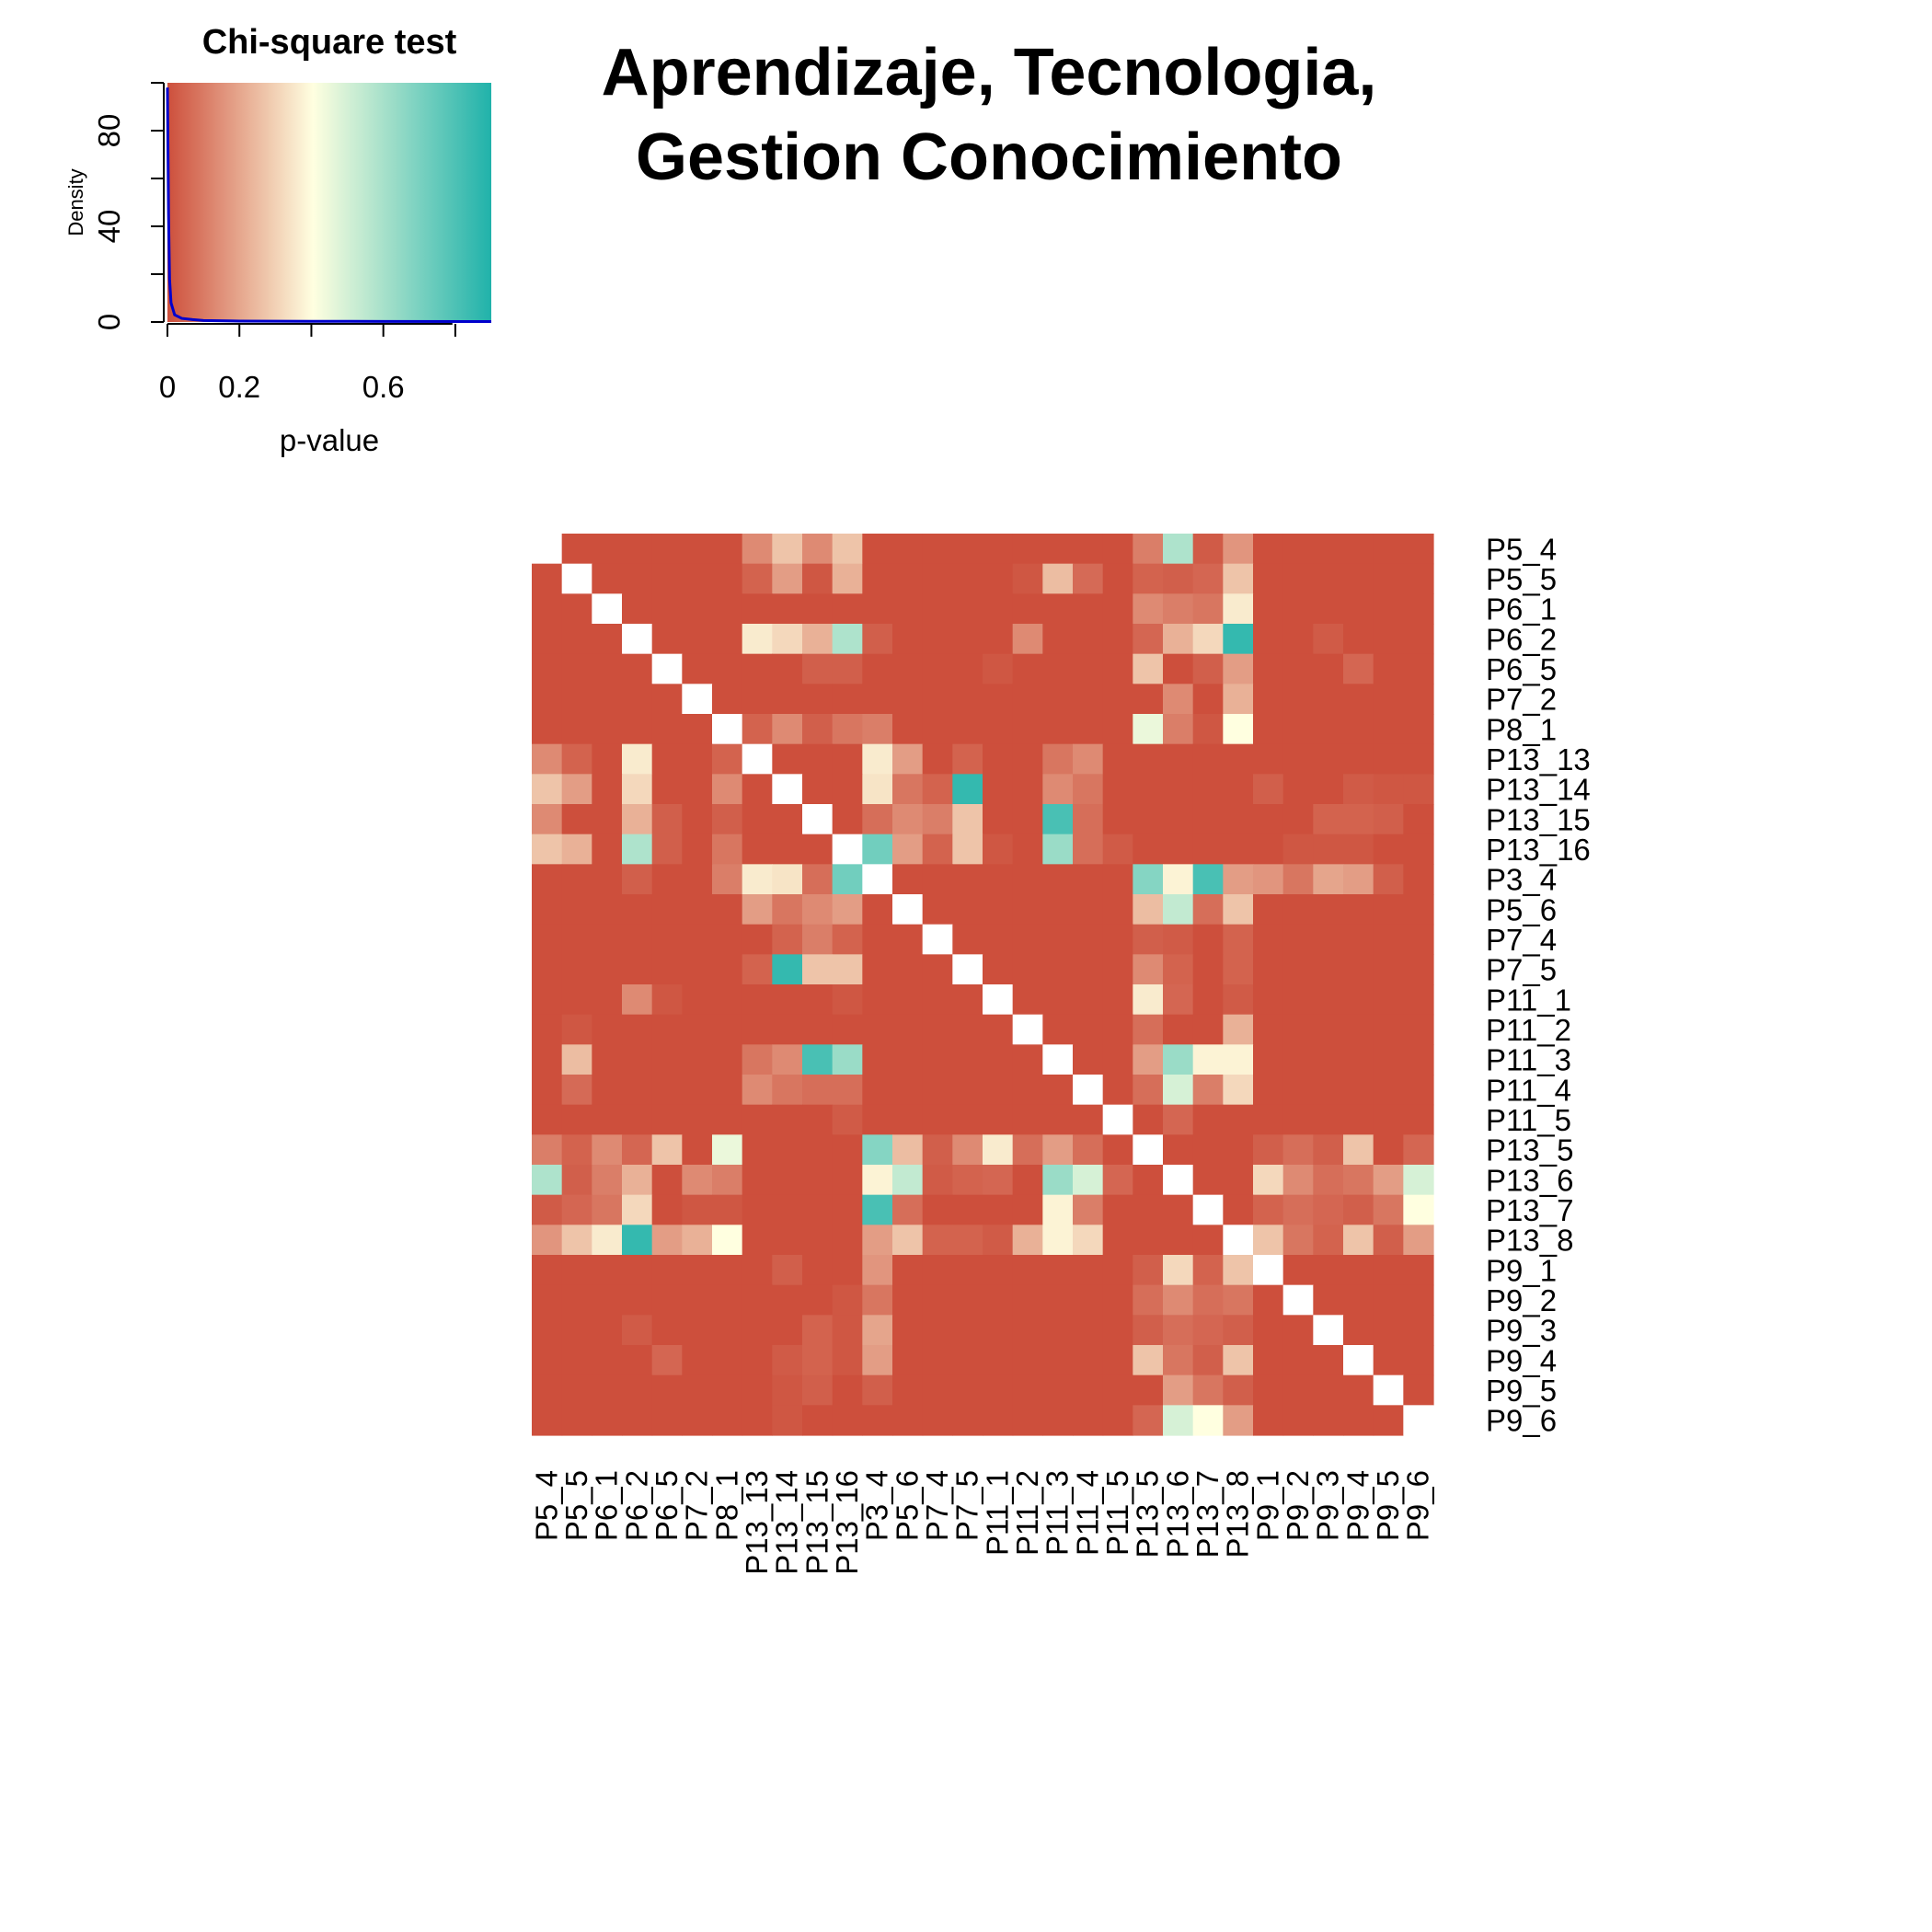 The image size is (1932, 1932). I want to click on column-label: P5_5, so click(576, 1505).